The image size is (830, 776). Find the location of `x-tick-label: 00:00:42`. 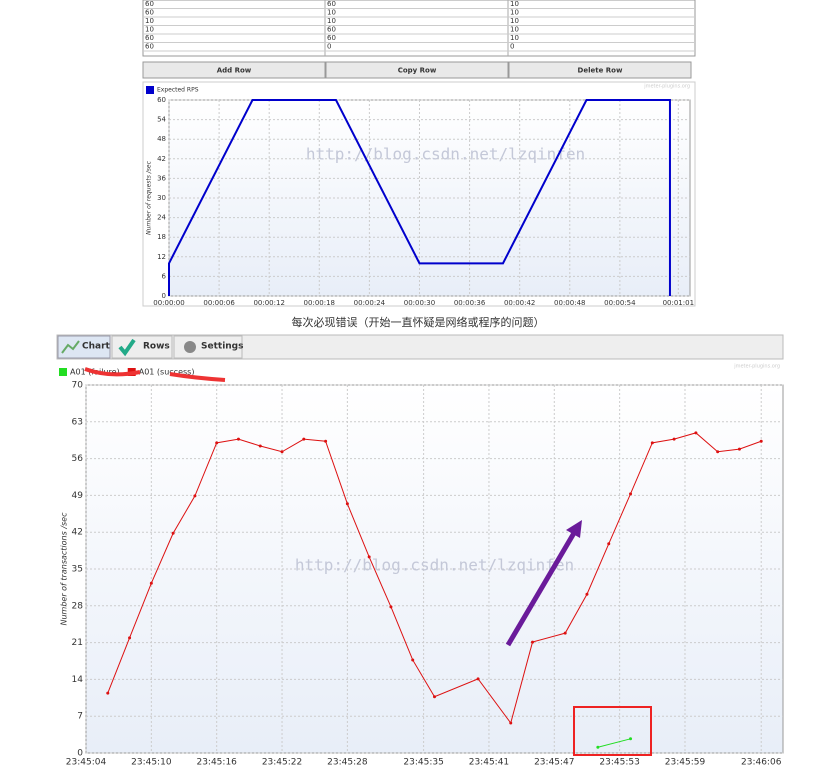

x-tick-label: 00:00:42 is located at coordinates (519, 303).